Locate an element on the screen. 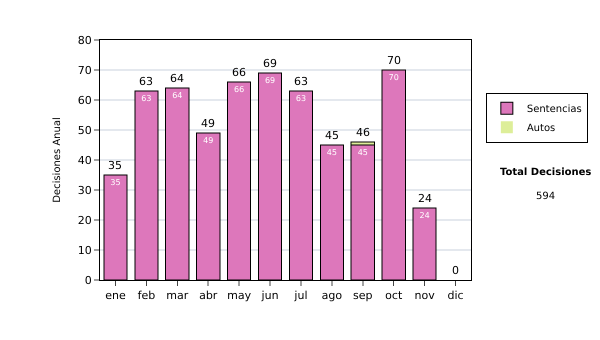 The height and width of the screenshot is (340, 600). total-label: 70 is located at coordinates (394, 60).